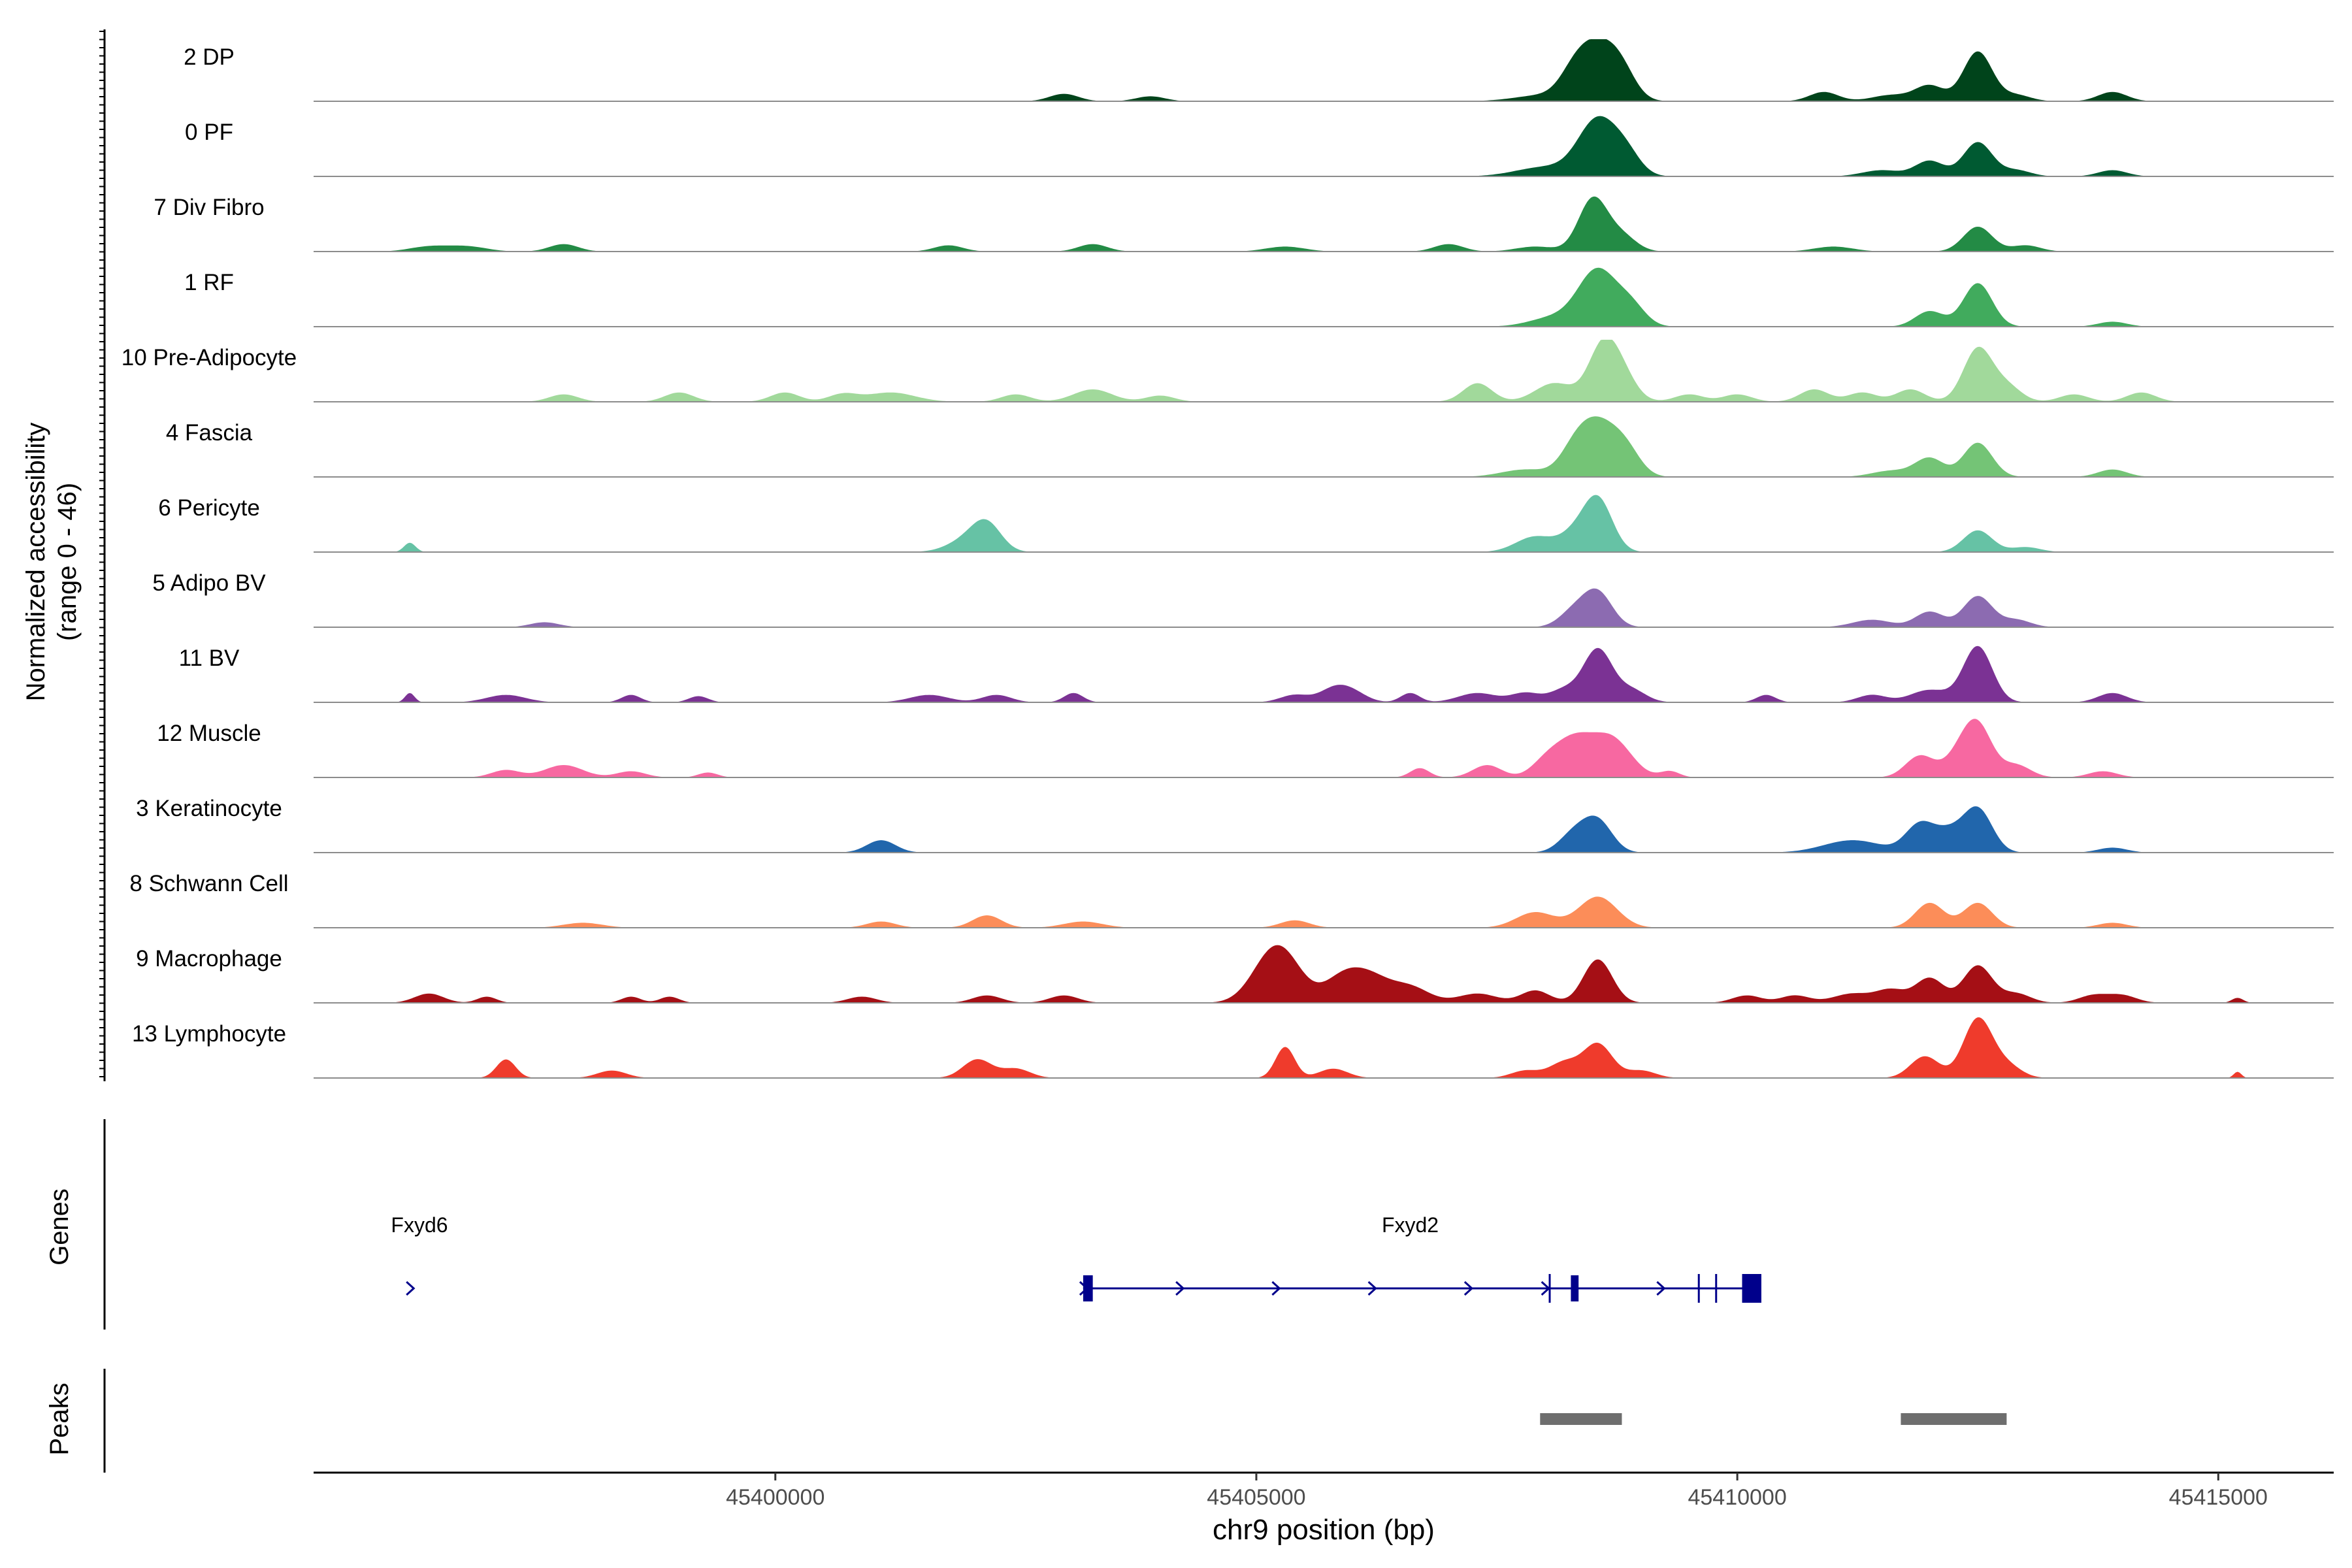 The width and height of the screenshot is (2352, 1568). I want to click on track-label: 8 Schwann Cell, so click(208, 883).